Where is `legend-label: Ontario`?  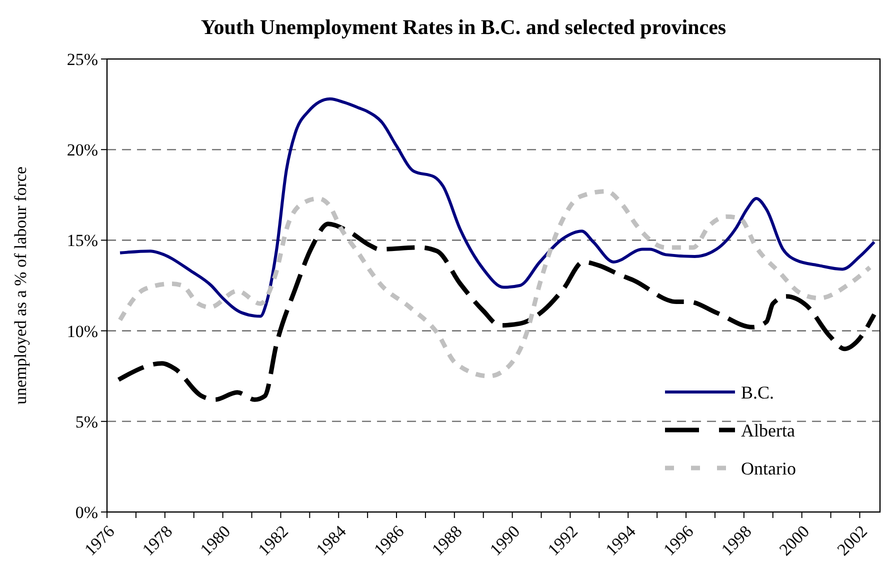
legend-label: Ontario is located at coordinates (768, 468).